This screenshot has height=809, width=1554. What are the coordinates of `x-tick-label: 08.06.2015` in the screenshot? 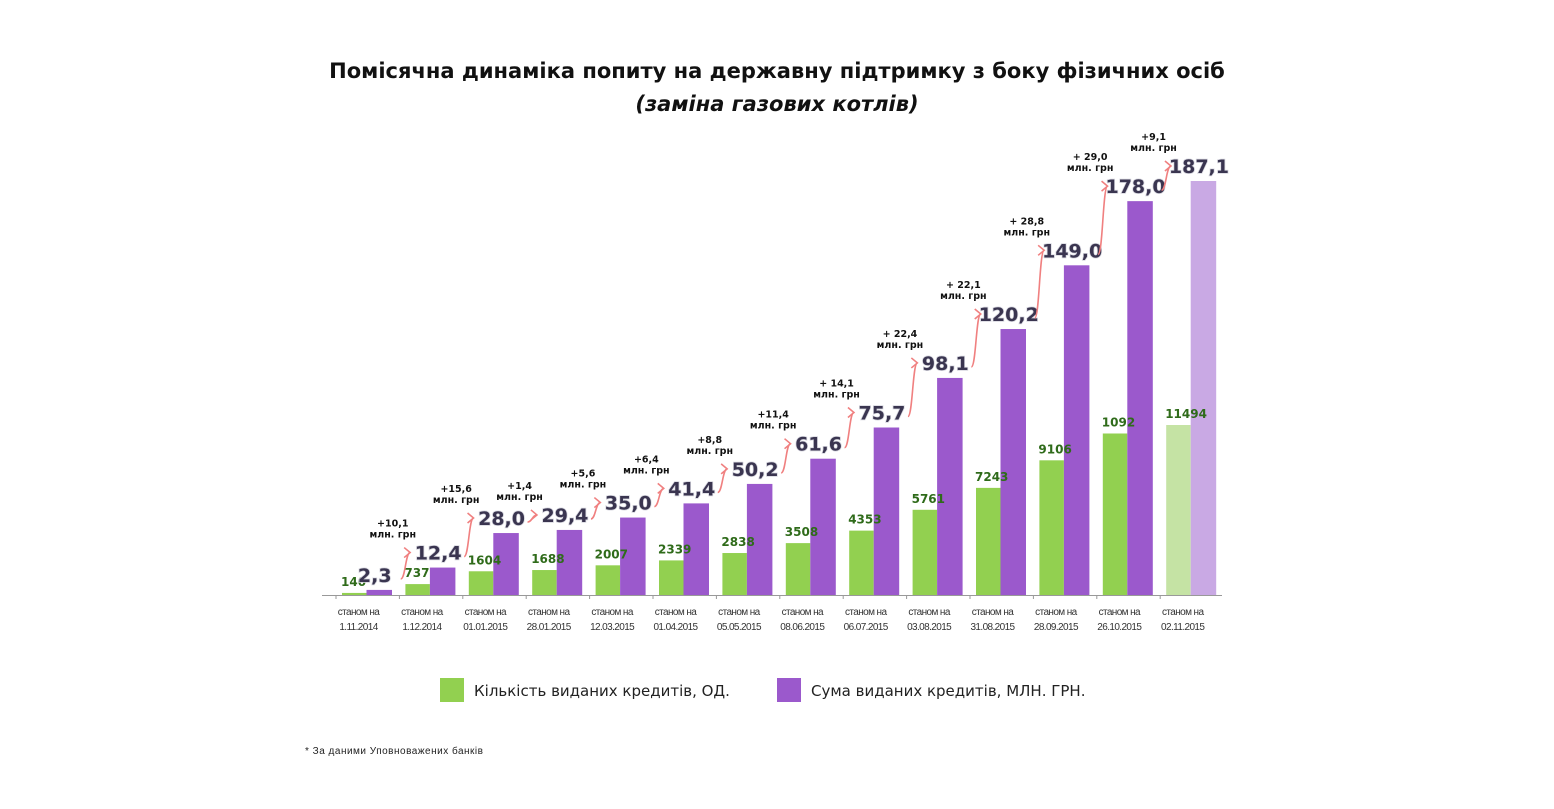 It's located at (802, 627).